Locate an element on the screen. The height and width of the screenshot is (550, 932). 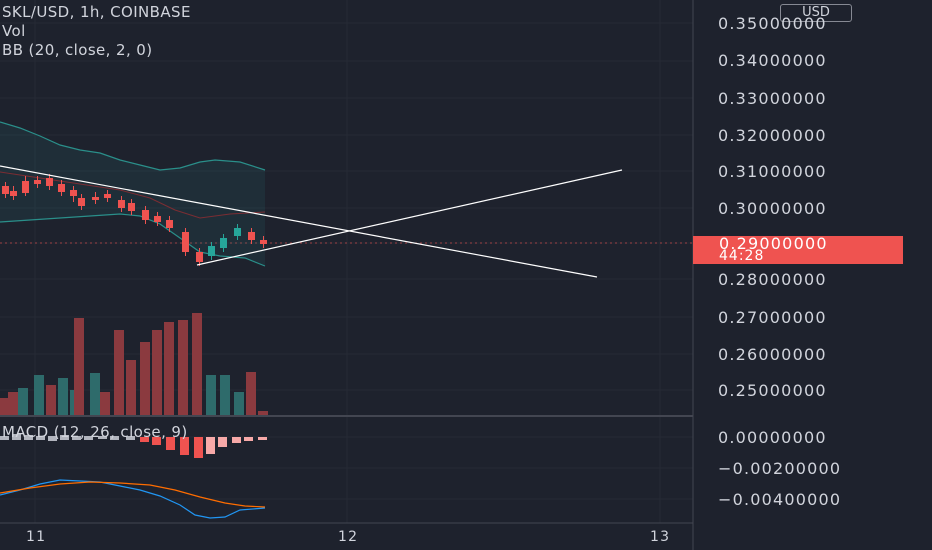
trend-line-upper is located at coordinates (299, 221).